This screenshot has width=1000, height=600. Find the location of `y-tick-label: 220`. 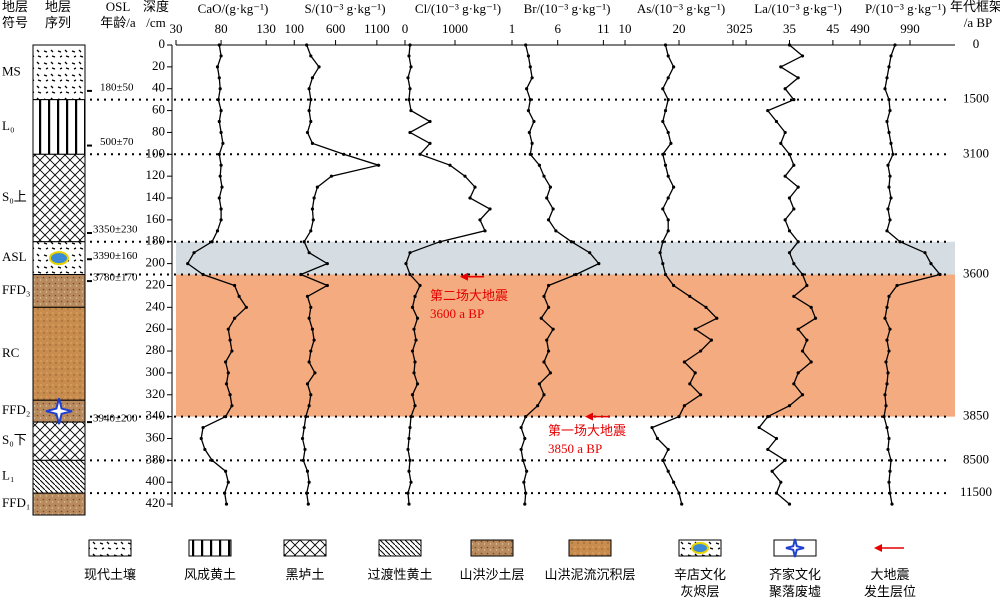

y-tick-label: 220 is located at coordinates (156, 283).